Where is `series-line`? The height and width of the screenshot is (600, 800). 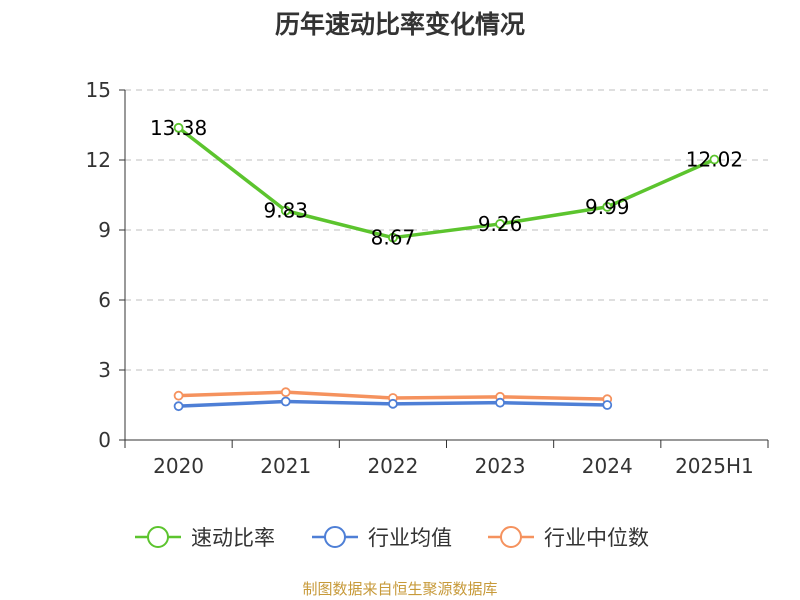
series-line is located at coordinates (446, 183).